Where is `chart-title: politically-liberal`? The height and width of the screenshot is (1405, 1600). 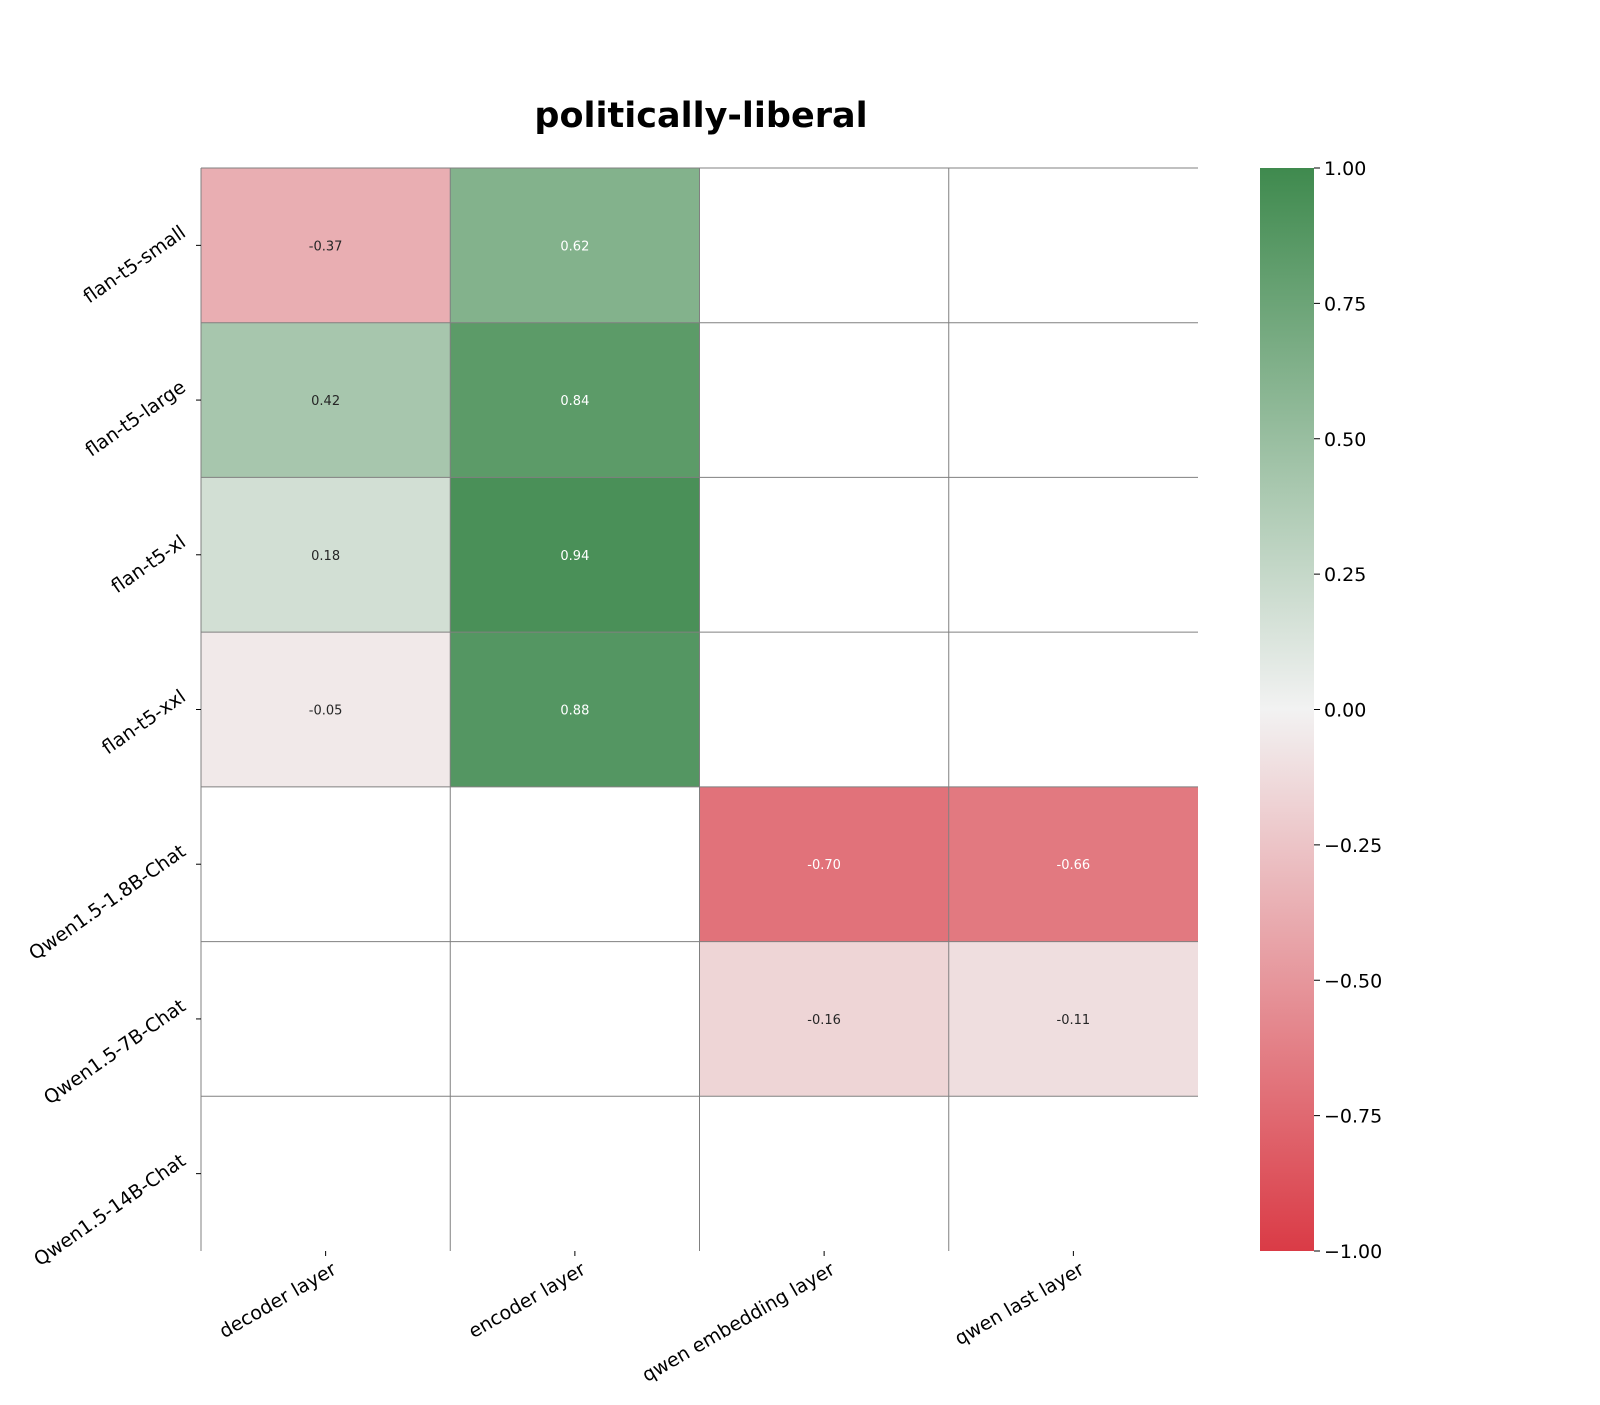
chart-title: politically-liberal is located at coordinates (700, 116).